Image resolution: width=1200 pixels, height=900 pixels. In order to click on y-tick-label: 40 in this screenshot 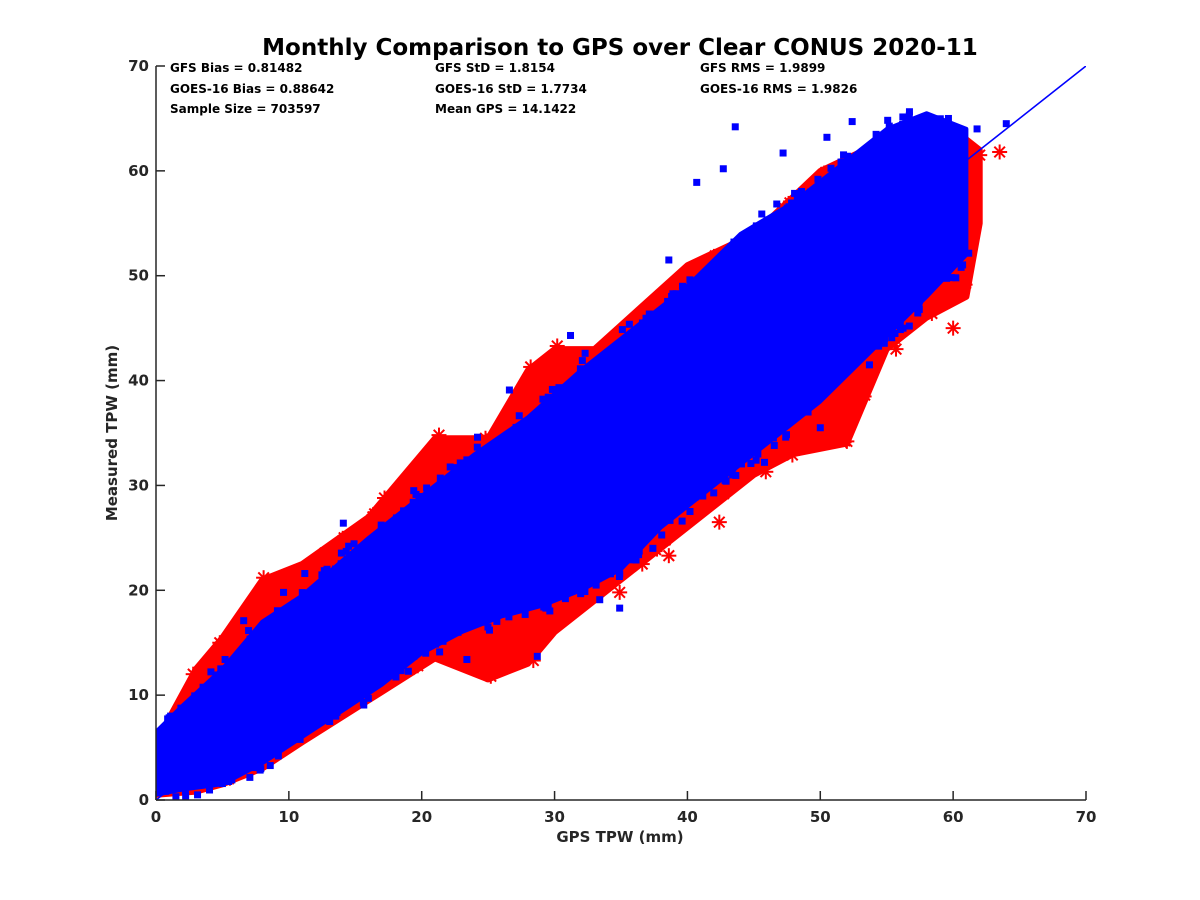, I will do `click(138, 381)`.